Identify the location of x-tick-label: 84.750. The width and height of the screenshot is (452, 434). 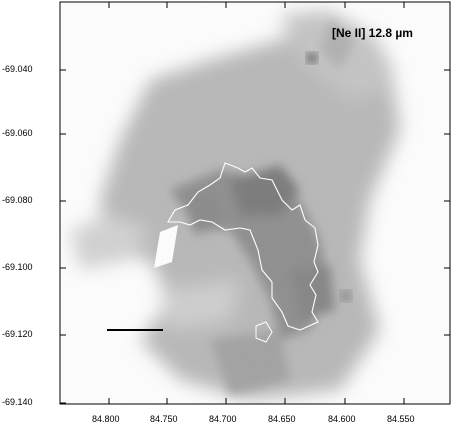
(164, 419).